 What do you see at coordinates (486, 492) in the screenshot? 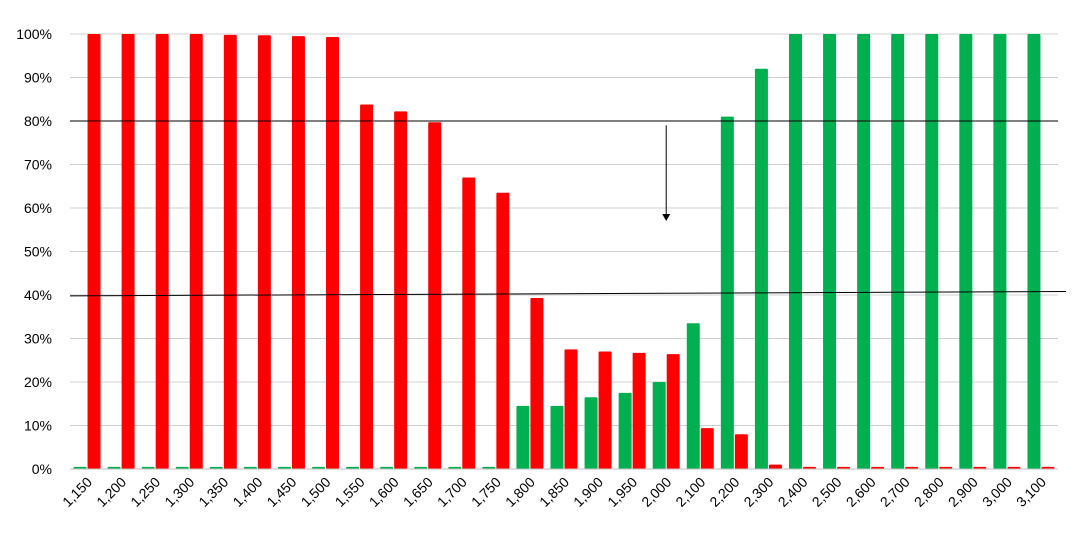
I see `x-tick-label: 1,750` at bounding box center [486, 492].